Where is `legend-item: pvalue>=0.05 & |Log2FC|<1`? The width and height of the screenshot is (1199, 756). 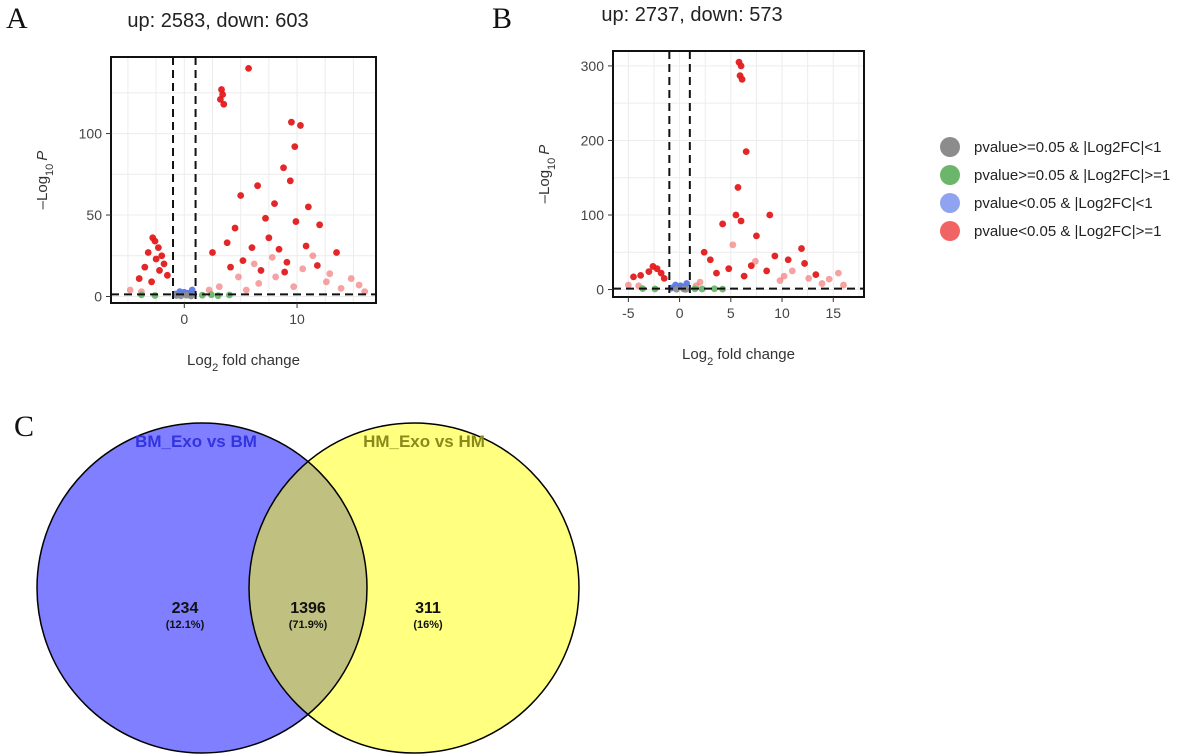
legend-item: pvalue>=0.05 & |Log2FC|<1 is located at coordinates (1055, 147).